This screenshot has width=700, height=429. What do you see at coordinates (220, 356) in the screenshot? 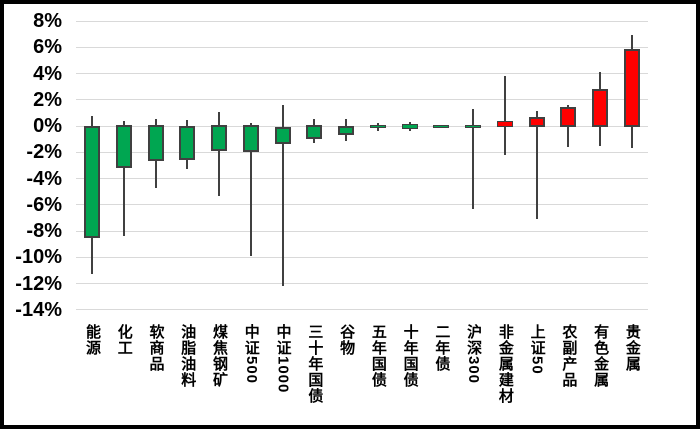
I see `x-axis-category-label: 煤焦钢矿` at bounding box center [220, 356].